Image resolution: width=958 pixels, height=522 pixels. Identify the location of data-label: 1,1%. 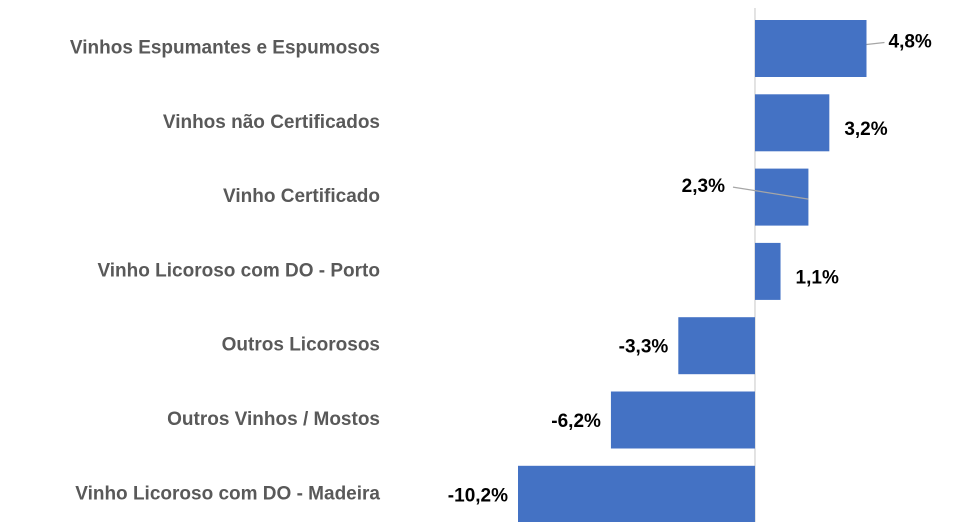
(817, 277).